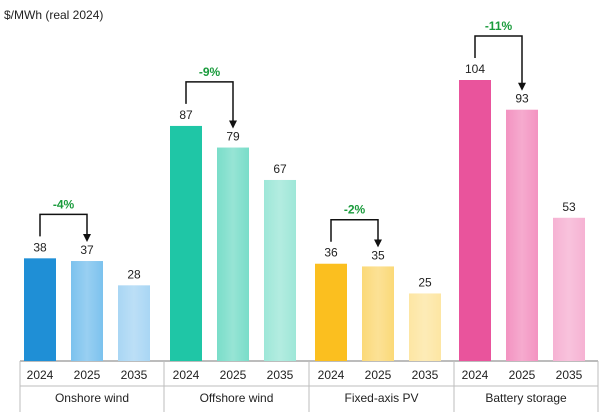 Image resolution: width=600 pixels, height=418 pixels. I want to click on data-label-onshore-wind-2025: 37, so click(87, 250).